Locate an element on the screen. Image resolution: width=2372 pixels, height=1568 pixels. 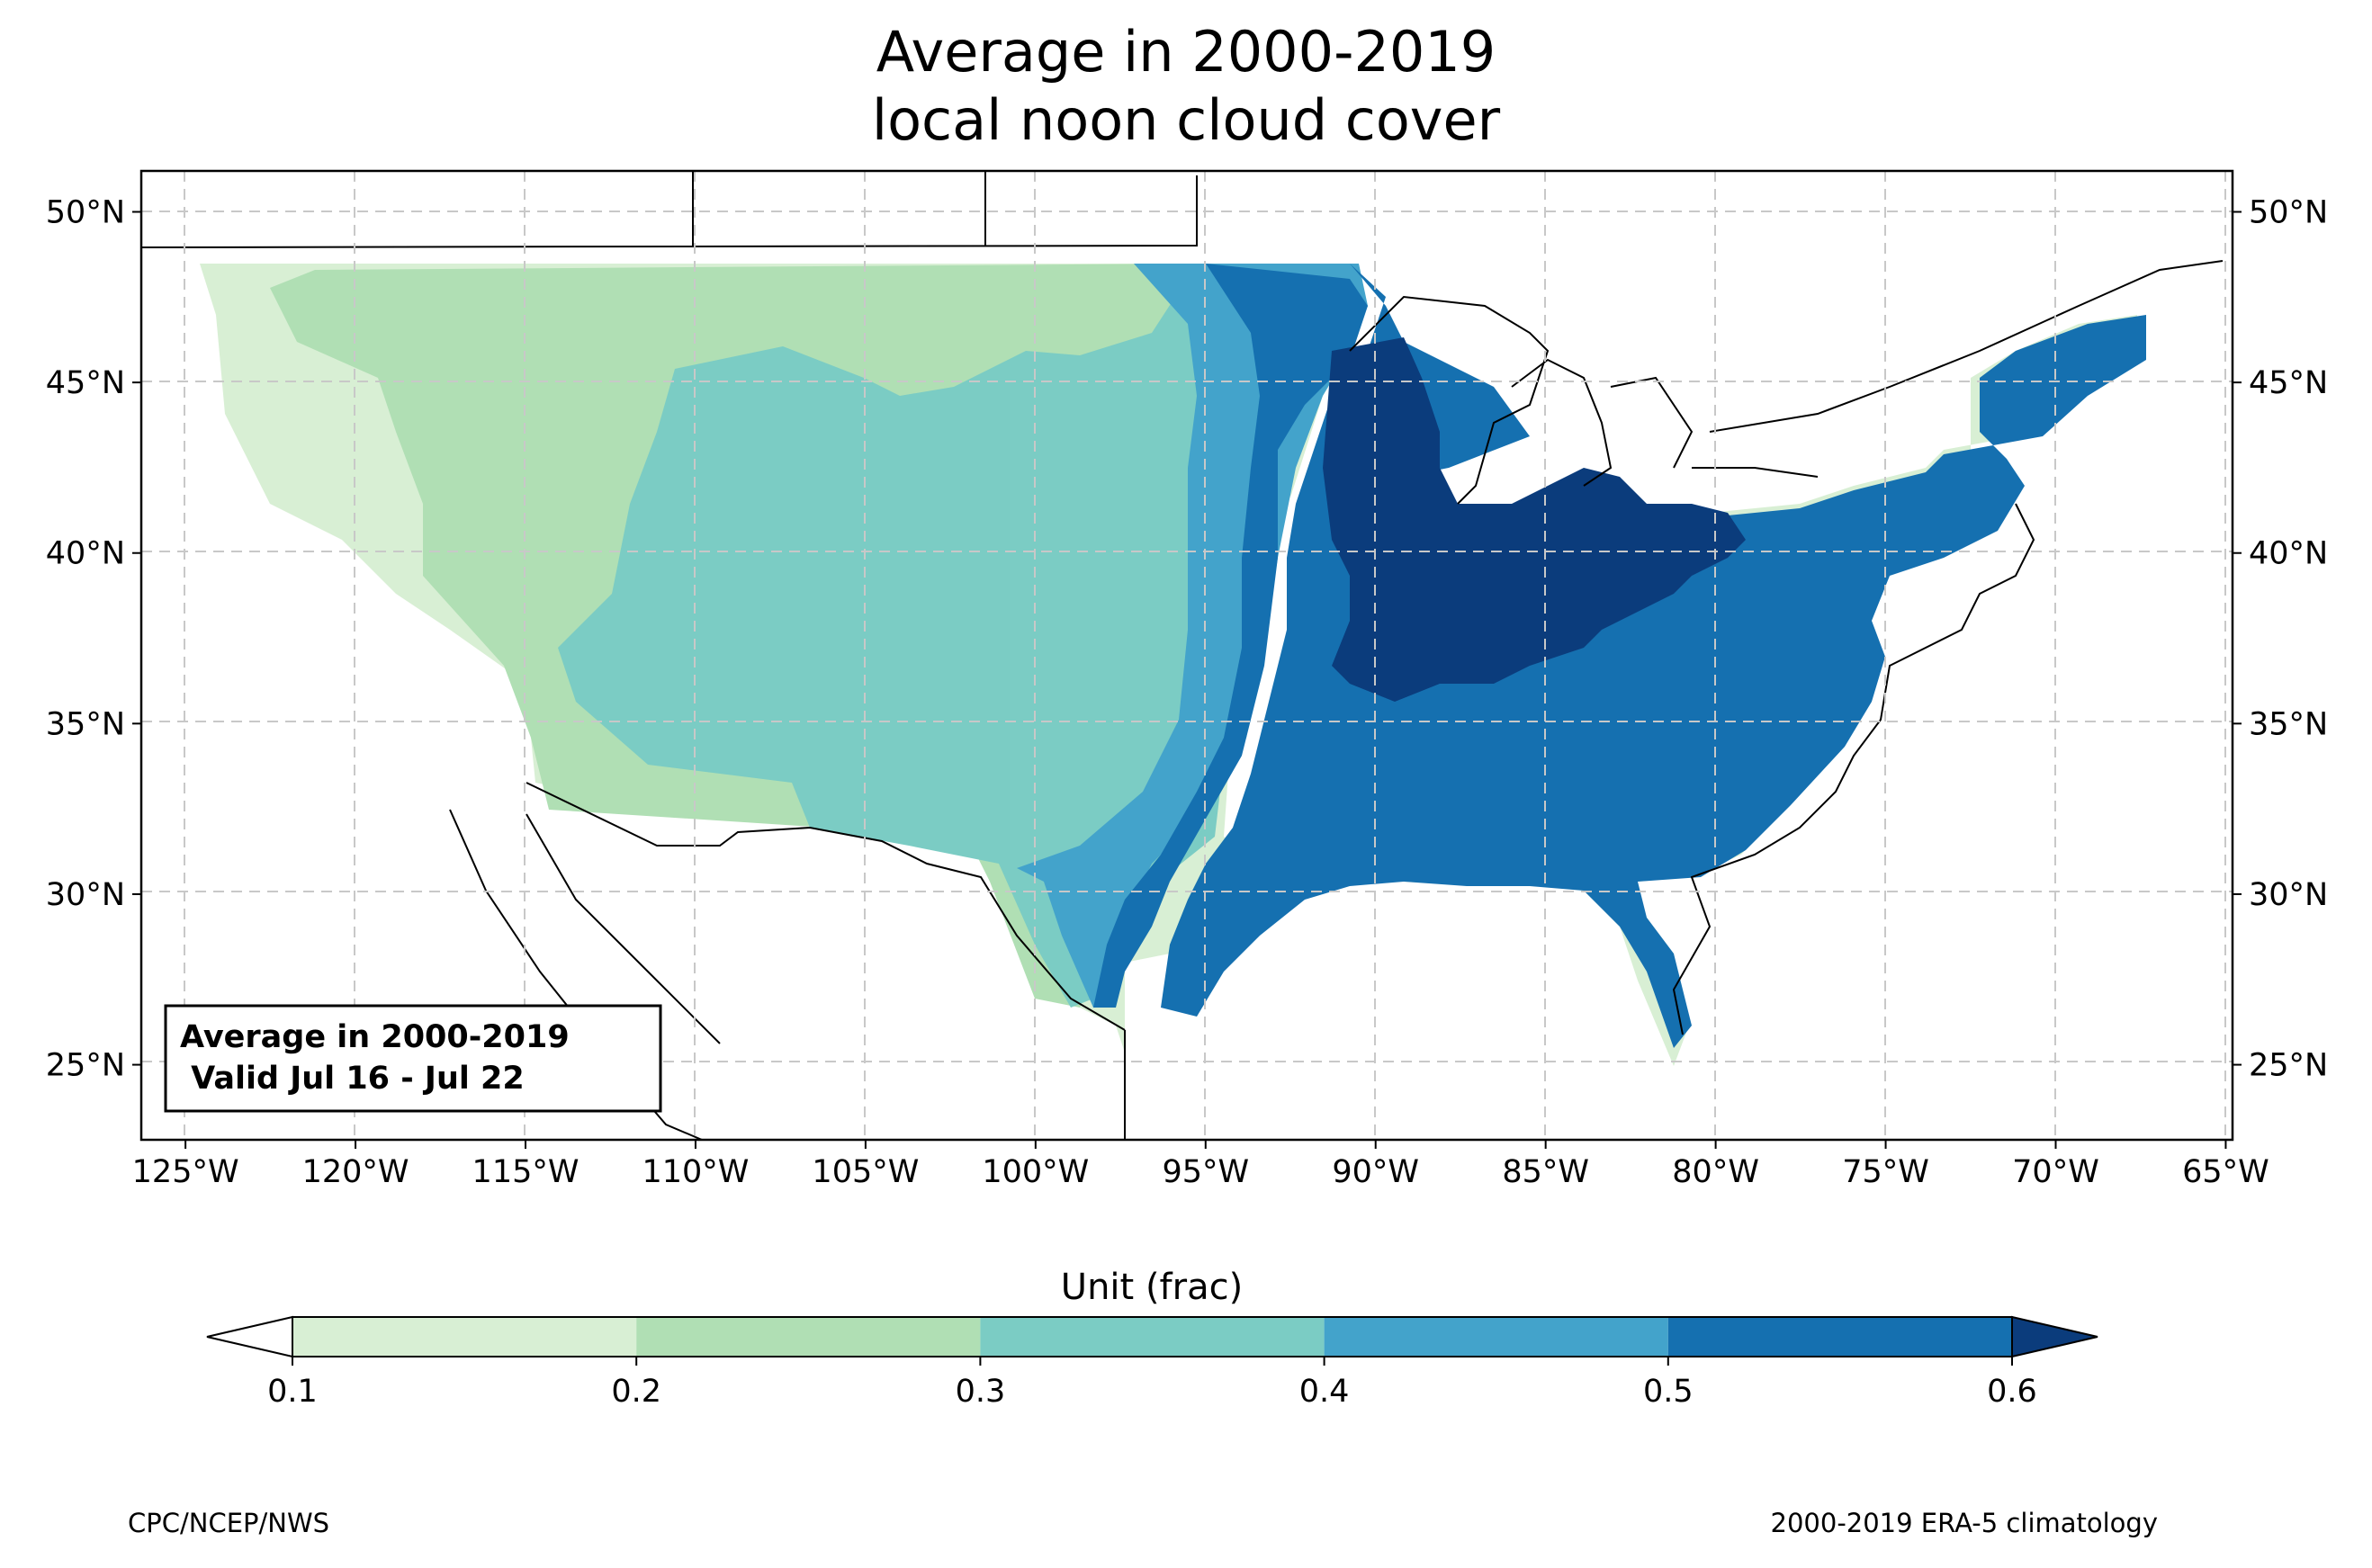
canada-province-borders is located at coordinates (839, 208).